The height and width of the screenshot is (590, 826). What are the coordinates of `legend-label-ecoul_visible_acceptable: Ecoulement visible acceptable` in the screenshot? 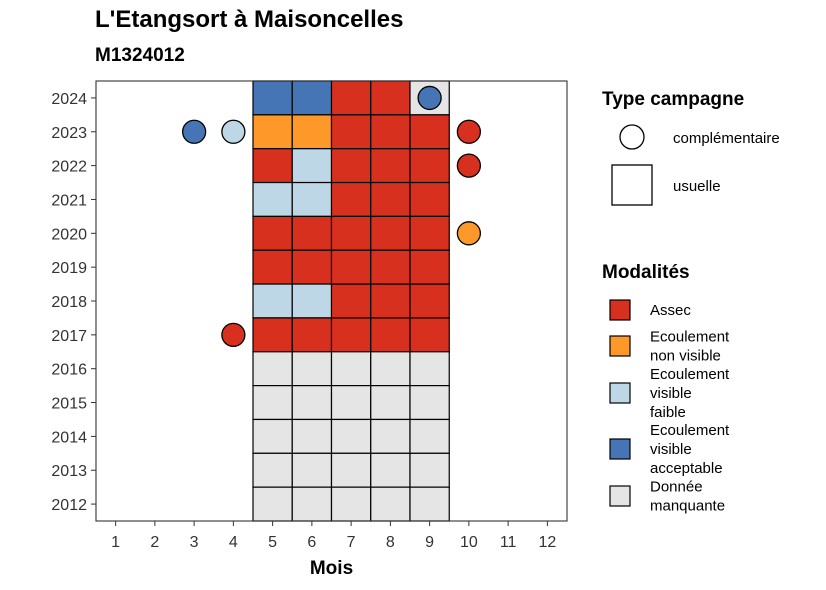 It's located at (690, 449).